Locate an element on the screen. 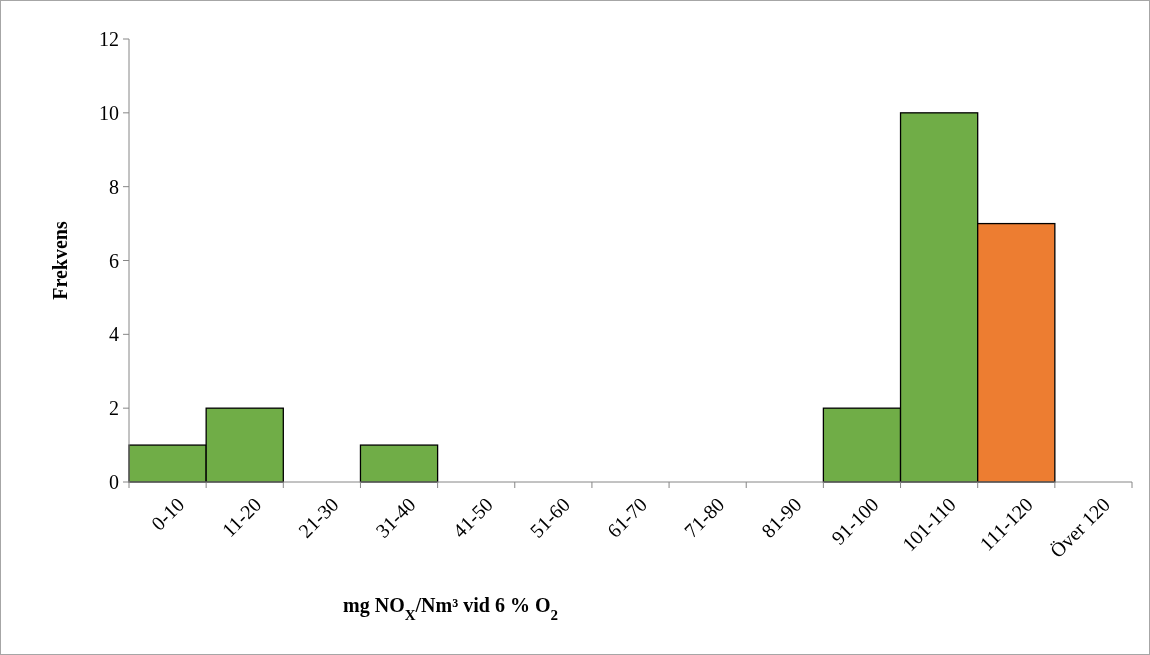 The height and width of the screenshot is (655, 1150). y-axis-title: Frekvens is located at coordinates (60, 260).